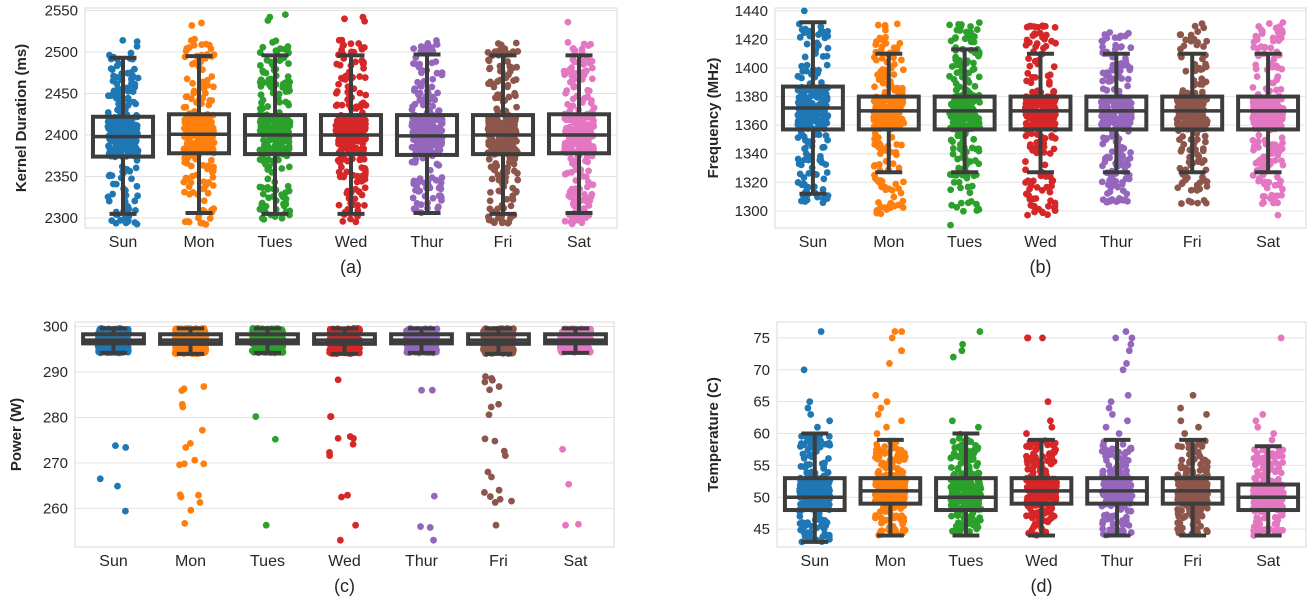  I want to click on box-tues, so click(275, 134).